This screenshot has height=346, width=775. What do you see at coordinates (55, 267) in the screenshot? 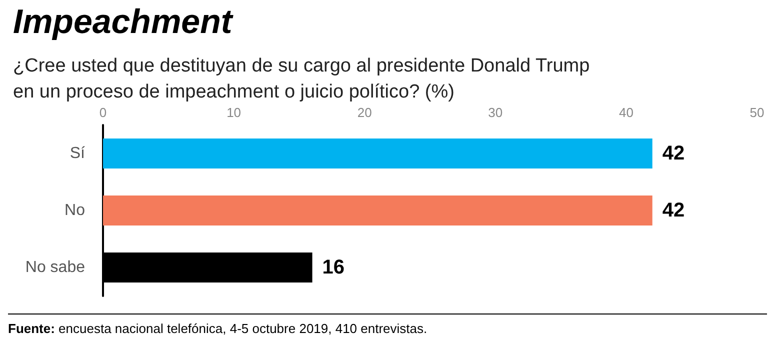
I see `y-tick-label: No sabe` at bounding box center [55, 267].